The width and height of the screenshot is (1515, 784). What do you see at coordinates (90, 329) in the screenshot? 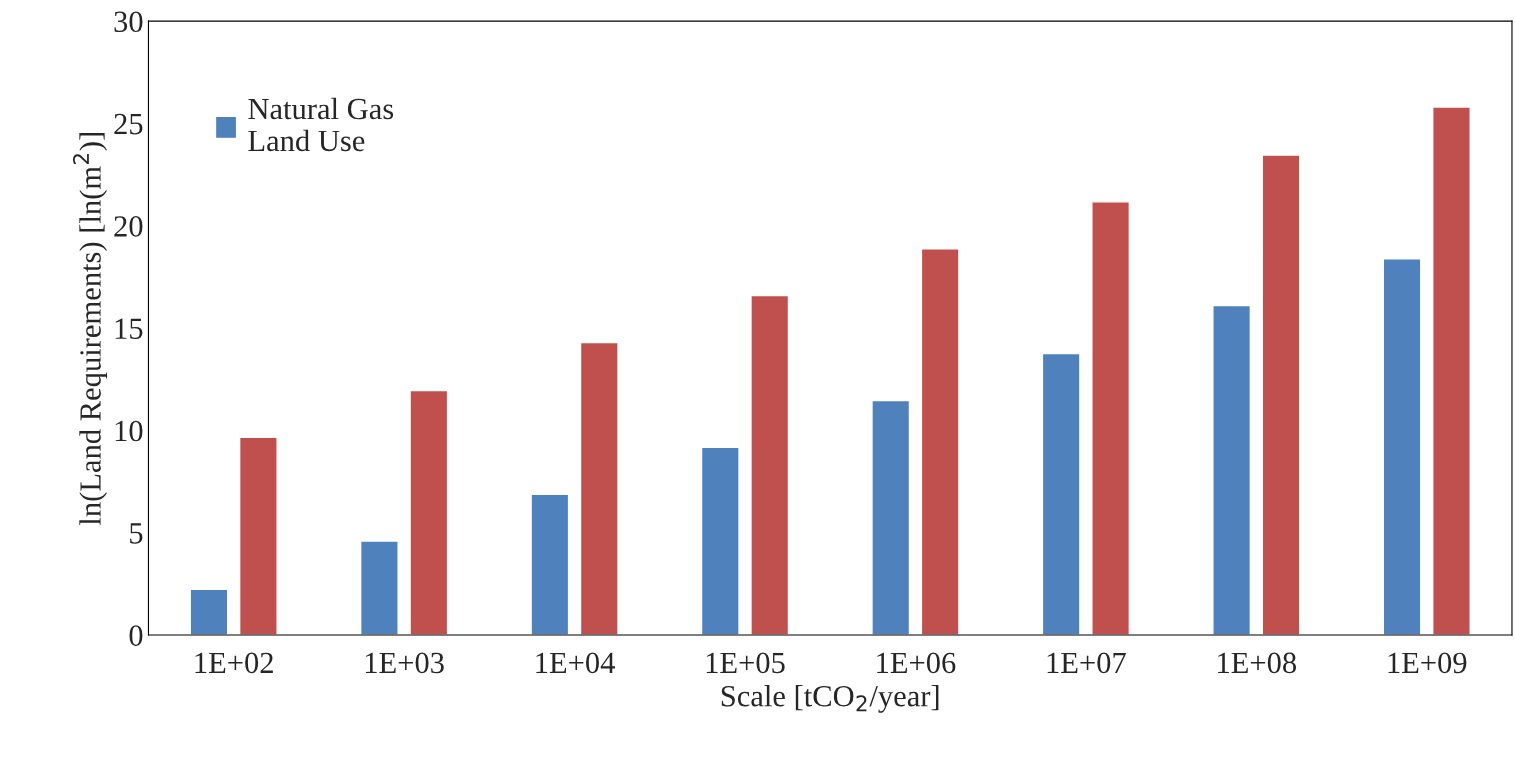
I see `y-axis-title: ln(Land Requirements) [ln(m$^{2}$)]` at bounding box center [90, 329].